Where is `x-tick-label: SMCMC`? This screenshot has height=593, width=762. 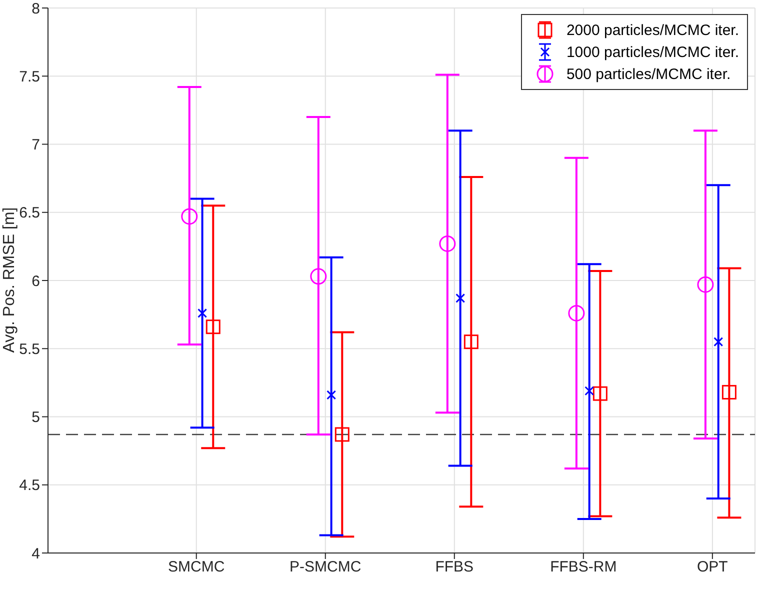 x-tick-label: SMCMC is located at coordinates (196, 567).